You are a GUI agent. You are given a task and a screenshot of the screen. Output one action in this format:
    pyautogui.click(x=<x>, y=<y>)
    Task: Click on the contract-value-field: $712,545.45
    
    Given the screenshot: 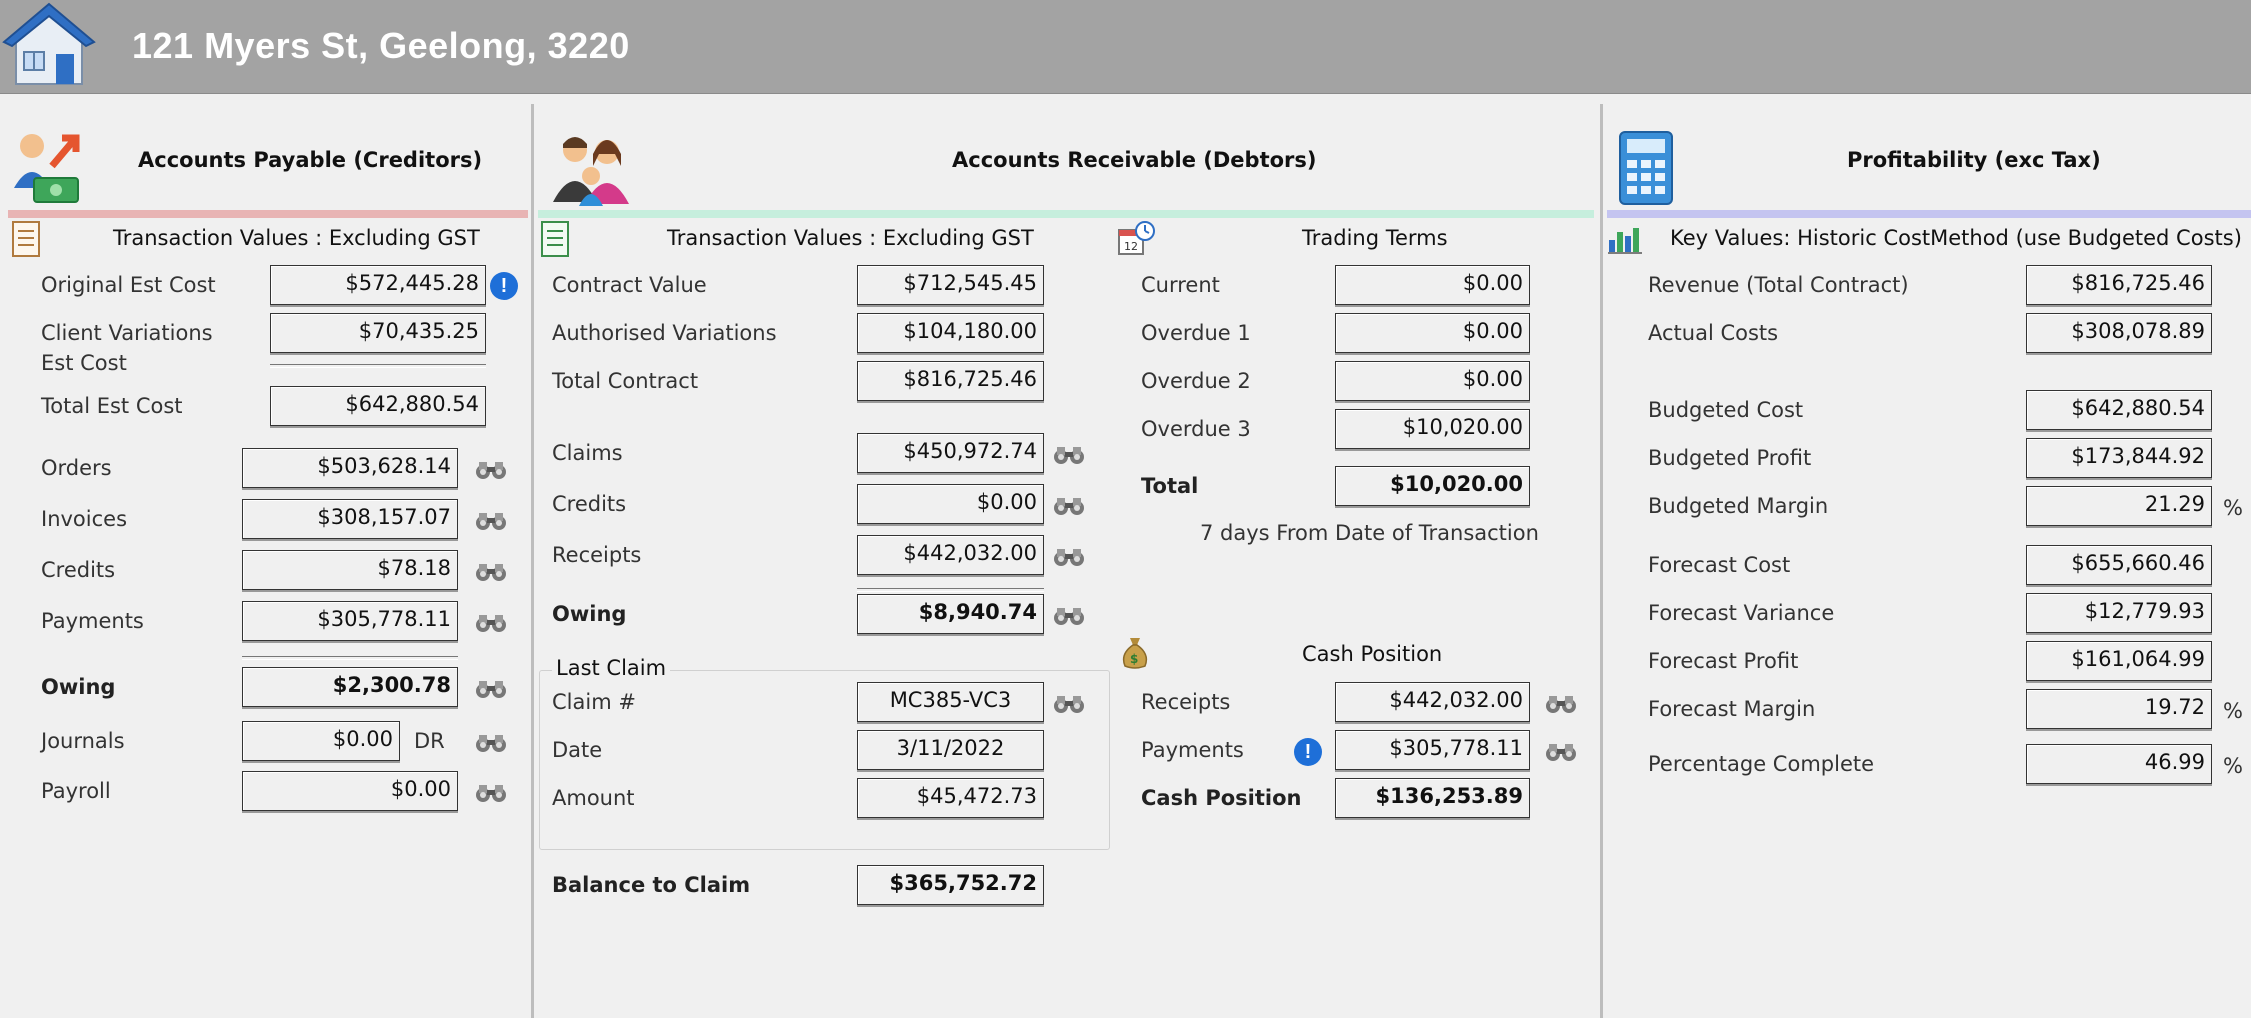 What is the action you would take?
    pyautogui.click(x=950, y=285)
    